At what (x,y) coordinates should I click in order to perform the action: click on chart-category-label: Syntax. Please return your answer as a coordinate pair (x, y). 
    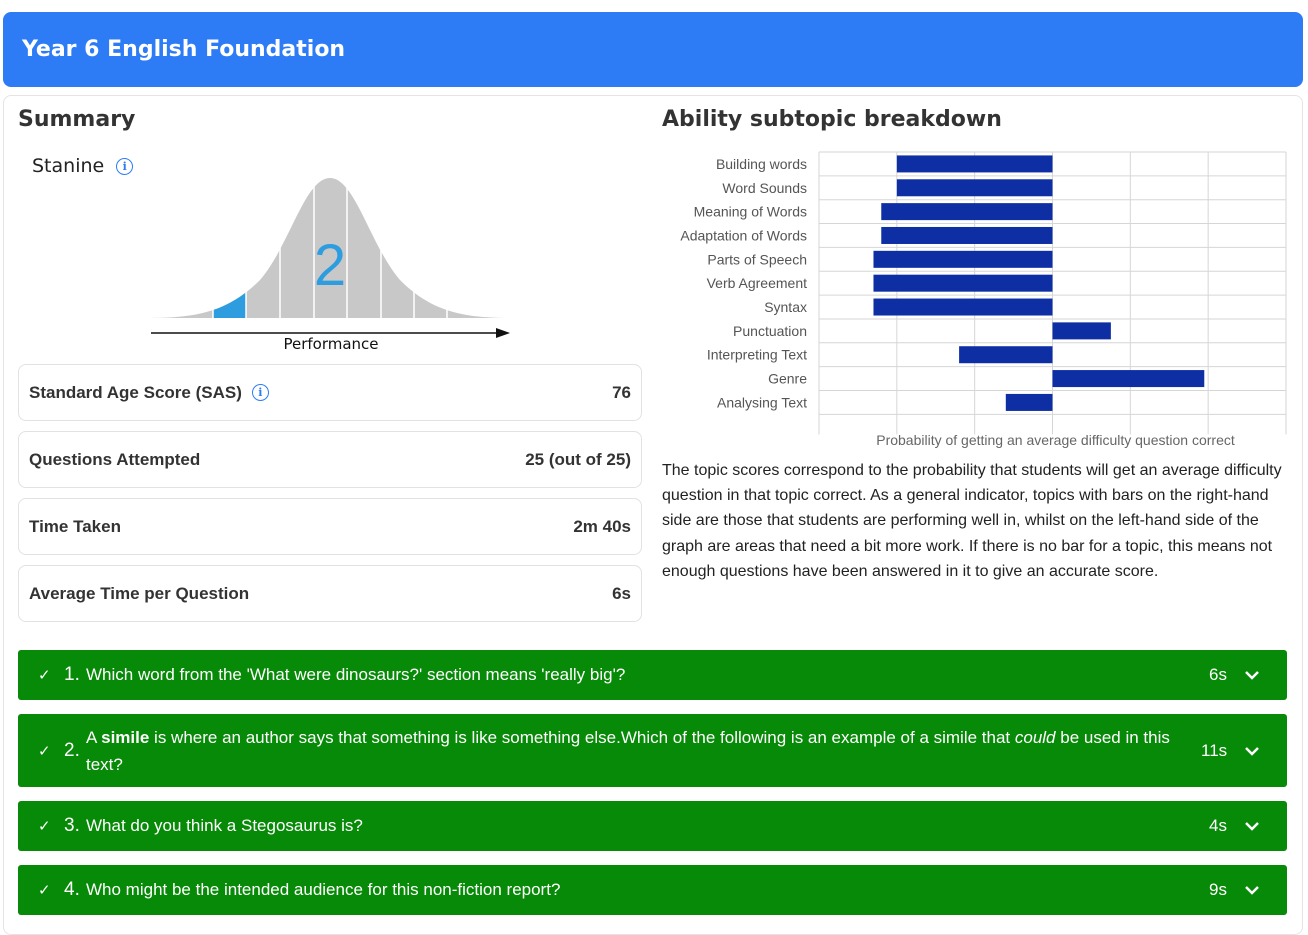
    Looking at the image, I should click on (785, 307).